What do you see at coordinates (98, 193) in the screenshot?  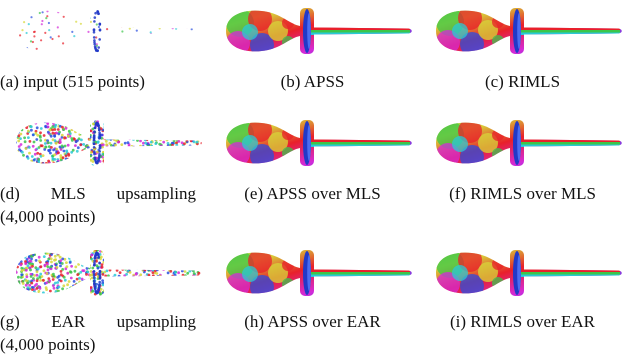 I see `caption-d: (d) MLS upsampling` at bounding box center [98, 193].